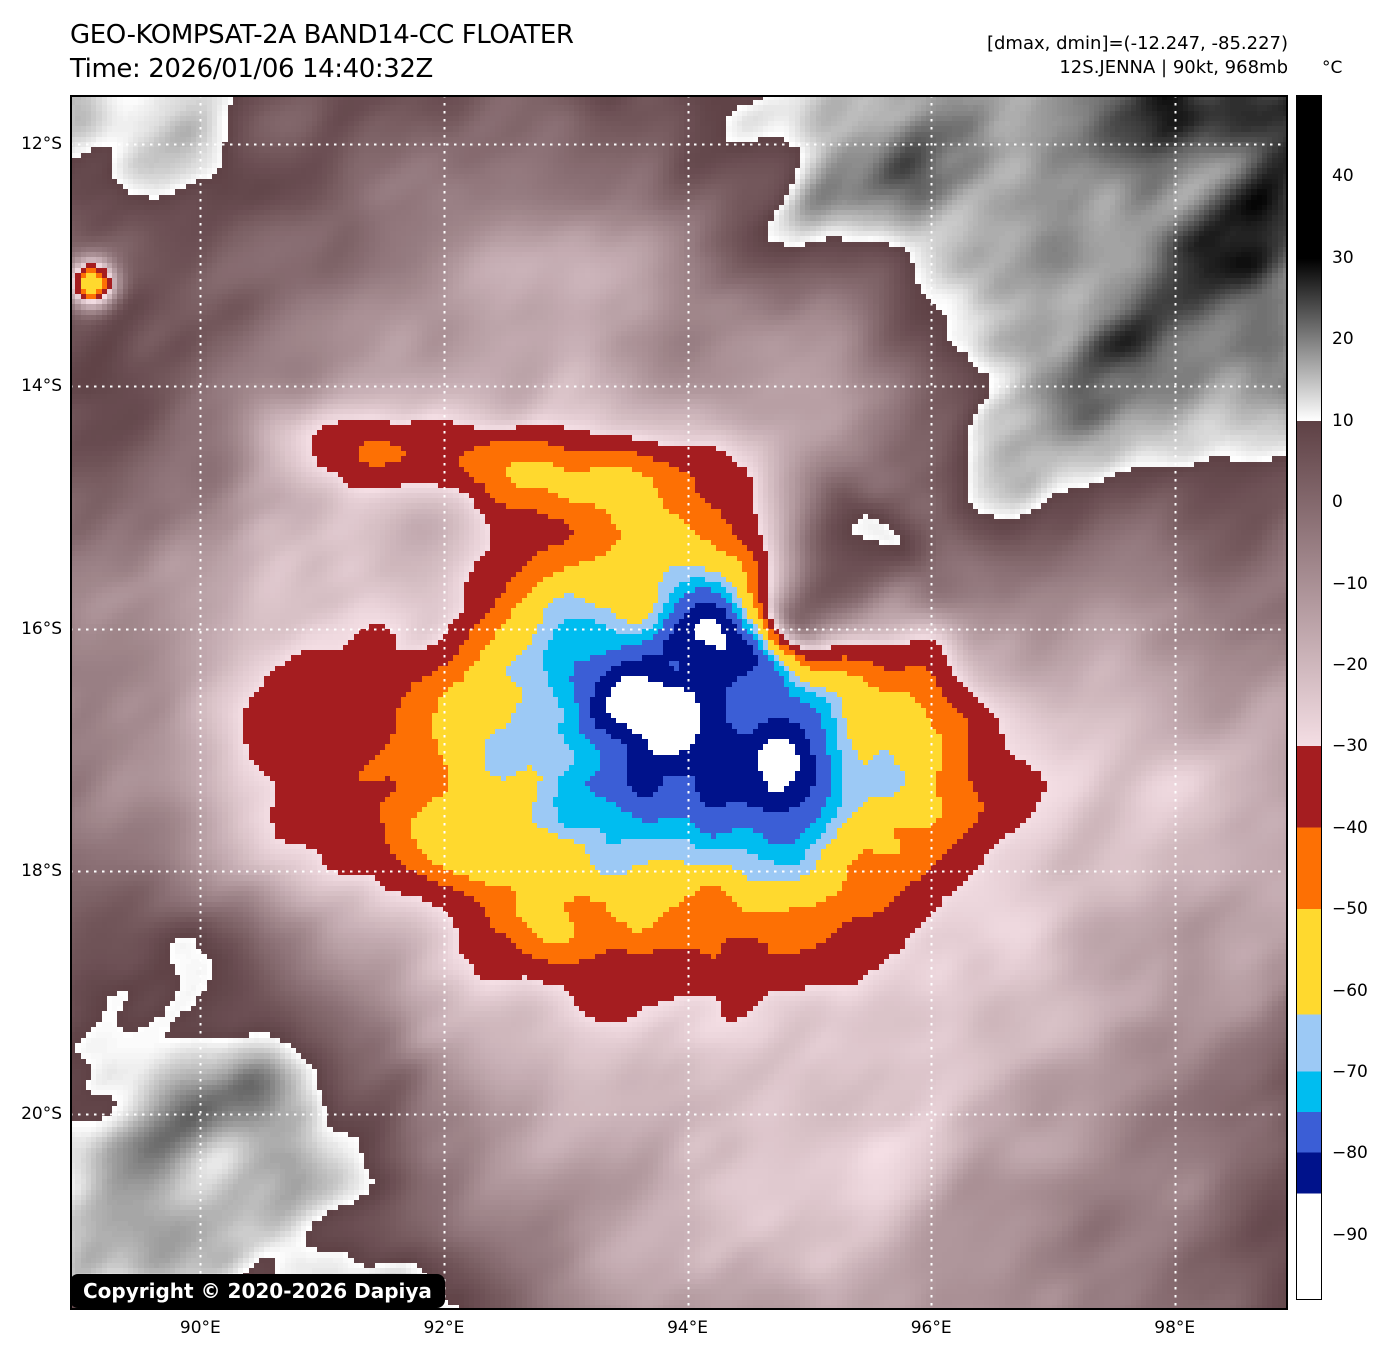 This screenshot has height=1359, width=1388. What do you see at coordinates (1350, 664) in the screenshot?
I see `colorbar-tick-label: −20` at bounding box center [1350, 664].